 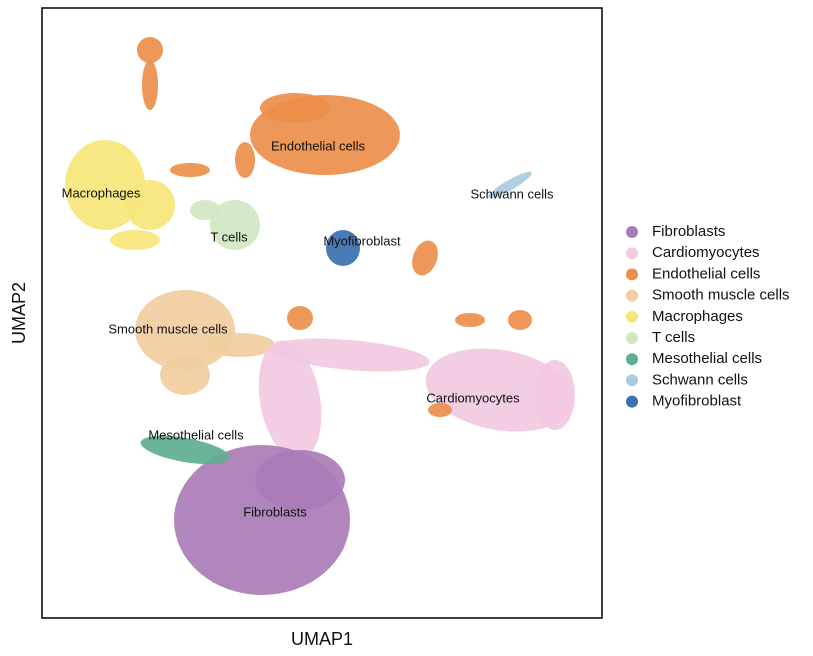 What do you see at coordinates (707, 358) in the screenshot?
I see `legend-label: Mesothelial cells` at bounding box center [707, 358].